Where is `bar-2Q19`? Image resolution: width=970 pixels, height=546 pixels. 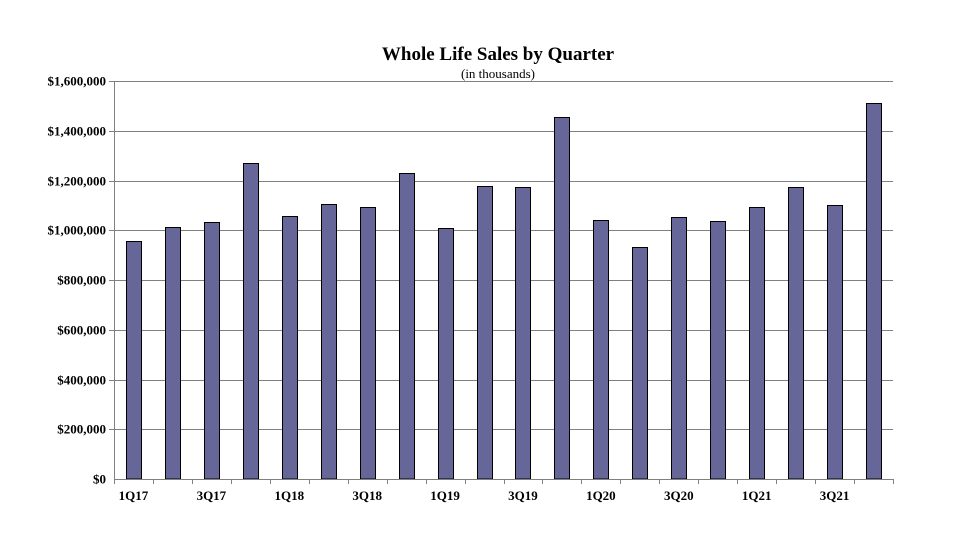 bar-2Q19 is located at coordinates (485, 333).